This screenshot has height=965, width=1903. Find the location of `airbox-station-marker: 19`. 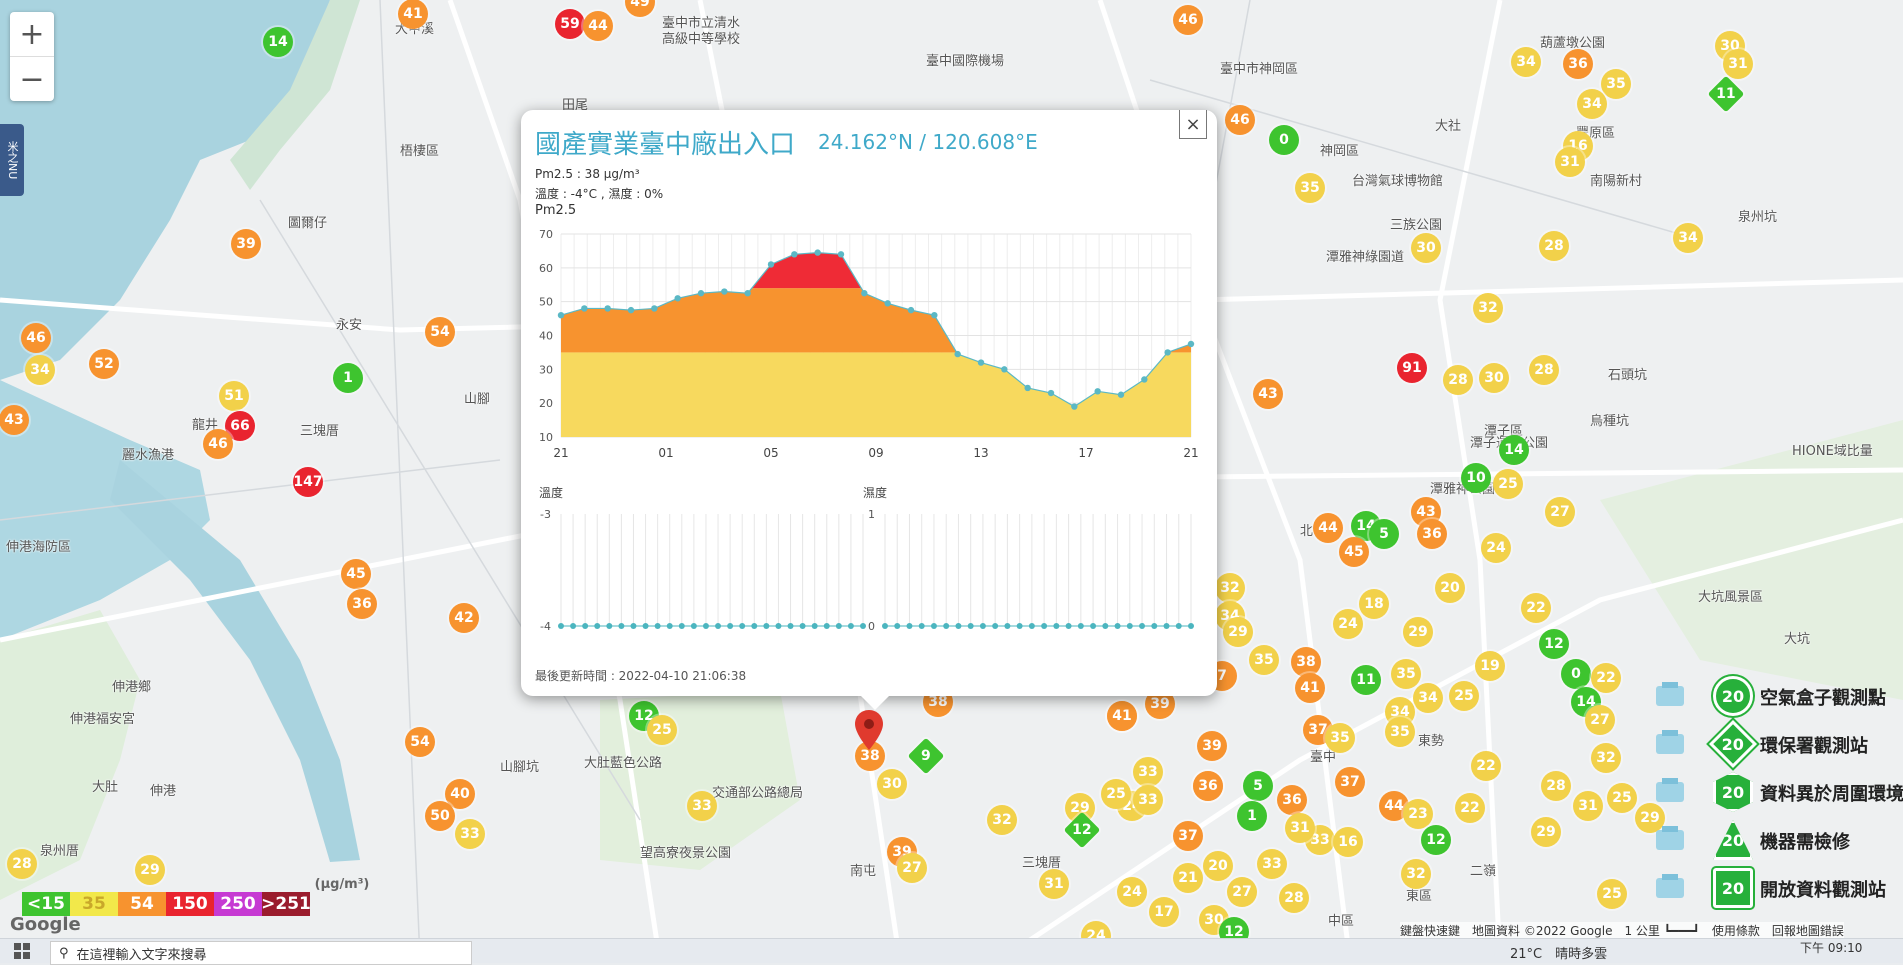

airbox-station-marker: 19 is located at coordinates (1490, 666).